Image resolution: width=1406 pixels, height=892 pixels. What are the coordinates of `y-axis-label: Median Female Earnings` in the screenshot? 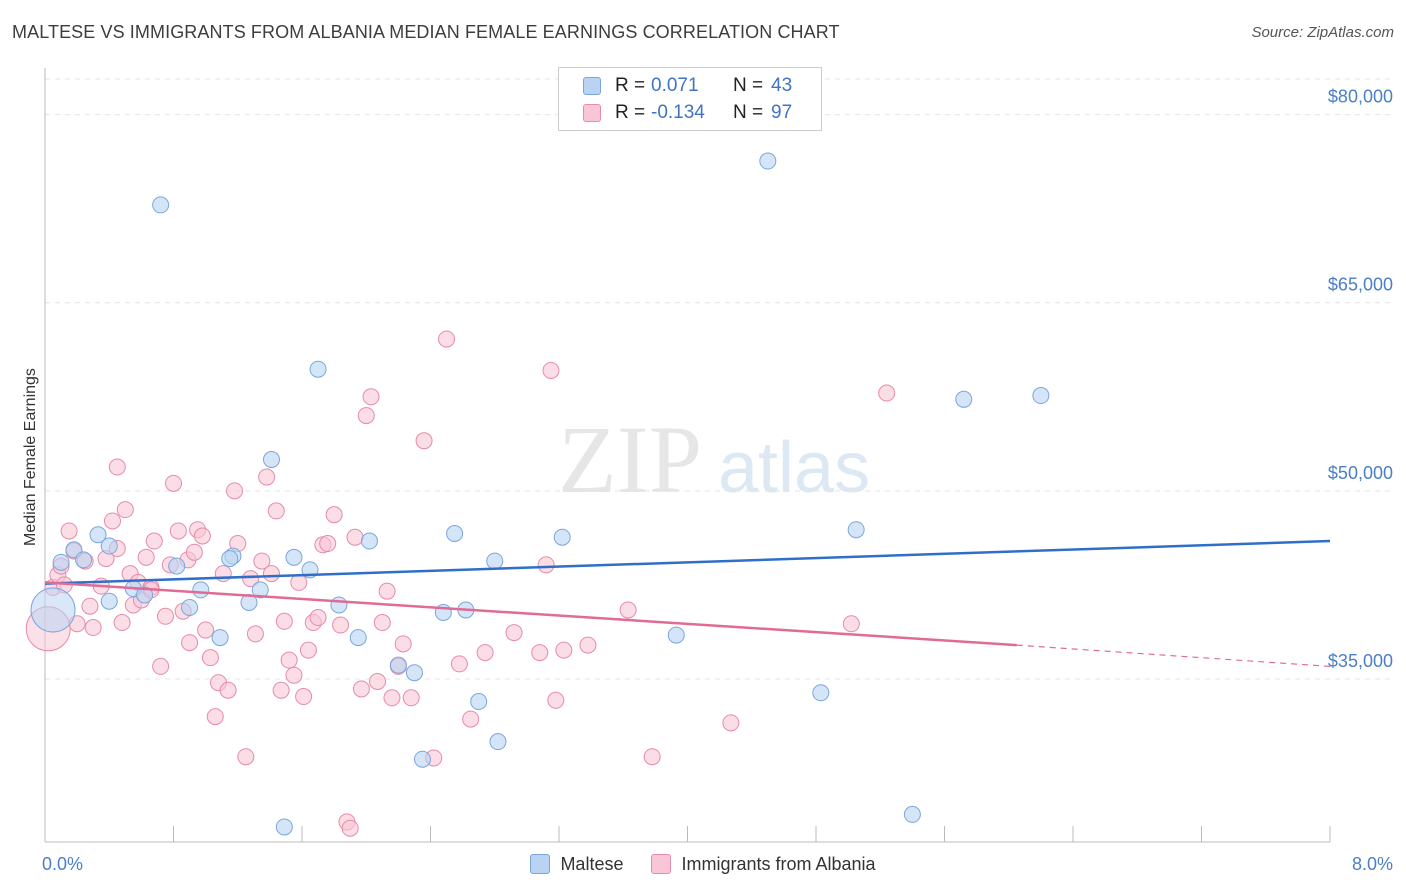 It's located at (30, 457).